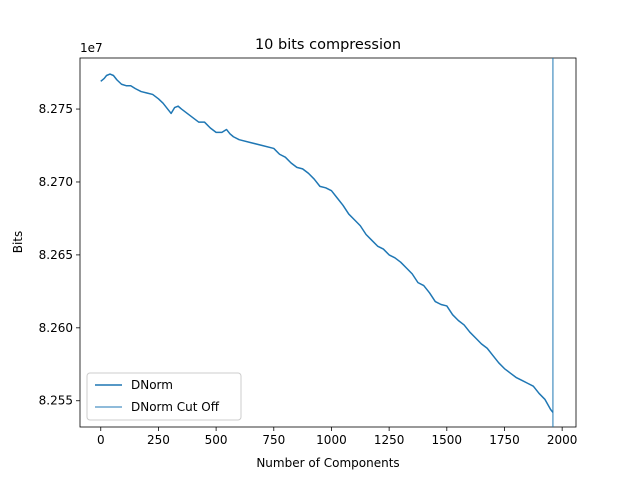 This screenshot has height=480, width=640. What do you see at coordinates (273, 440) in the screenshot?
I see `x-tick-label: 750` at bounding box center [273, 440].